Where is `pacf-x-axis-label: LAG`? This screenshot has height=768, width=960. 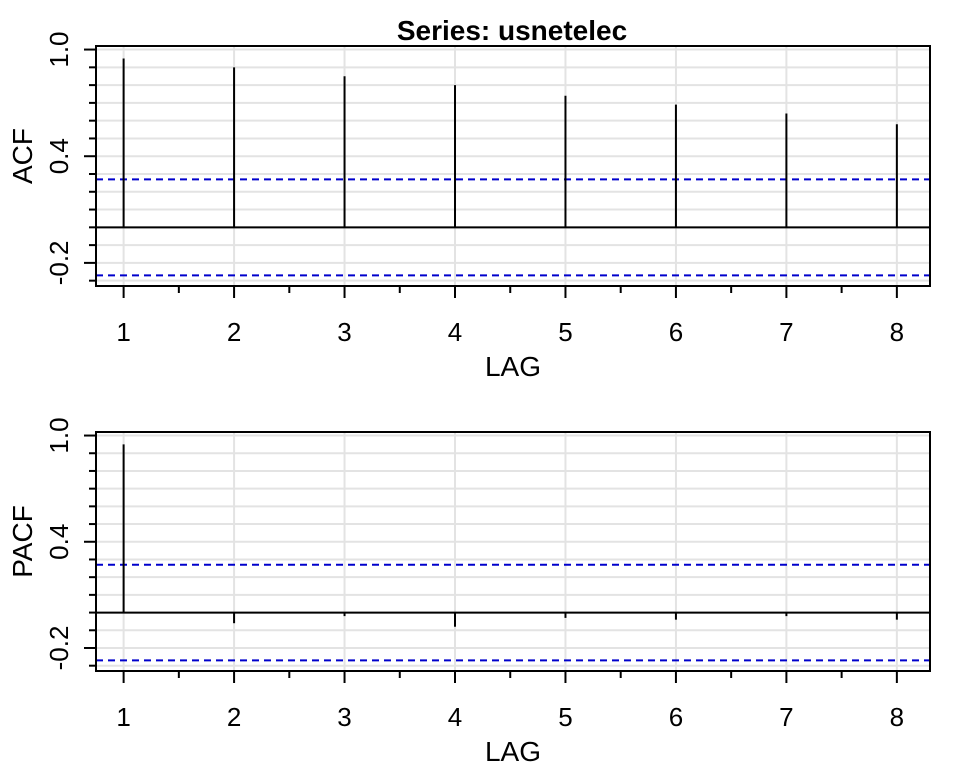
pacf-x-axis-label: LAG is located at coordinates (513, 751).